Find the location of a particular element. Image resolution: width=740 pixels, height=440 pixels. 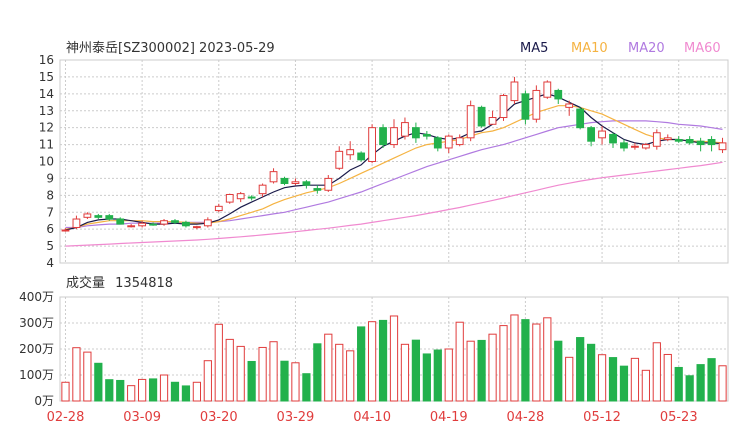

volume-title: 成交量 1354818 is located at coordinates (119, 283).